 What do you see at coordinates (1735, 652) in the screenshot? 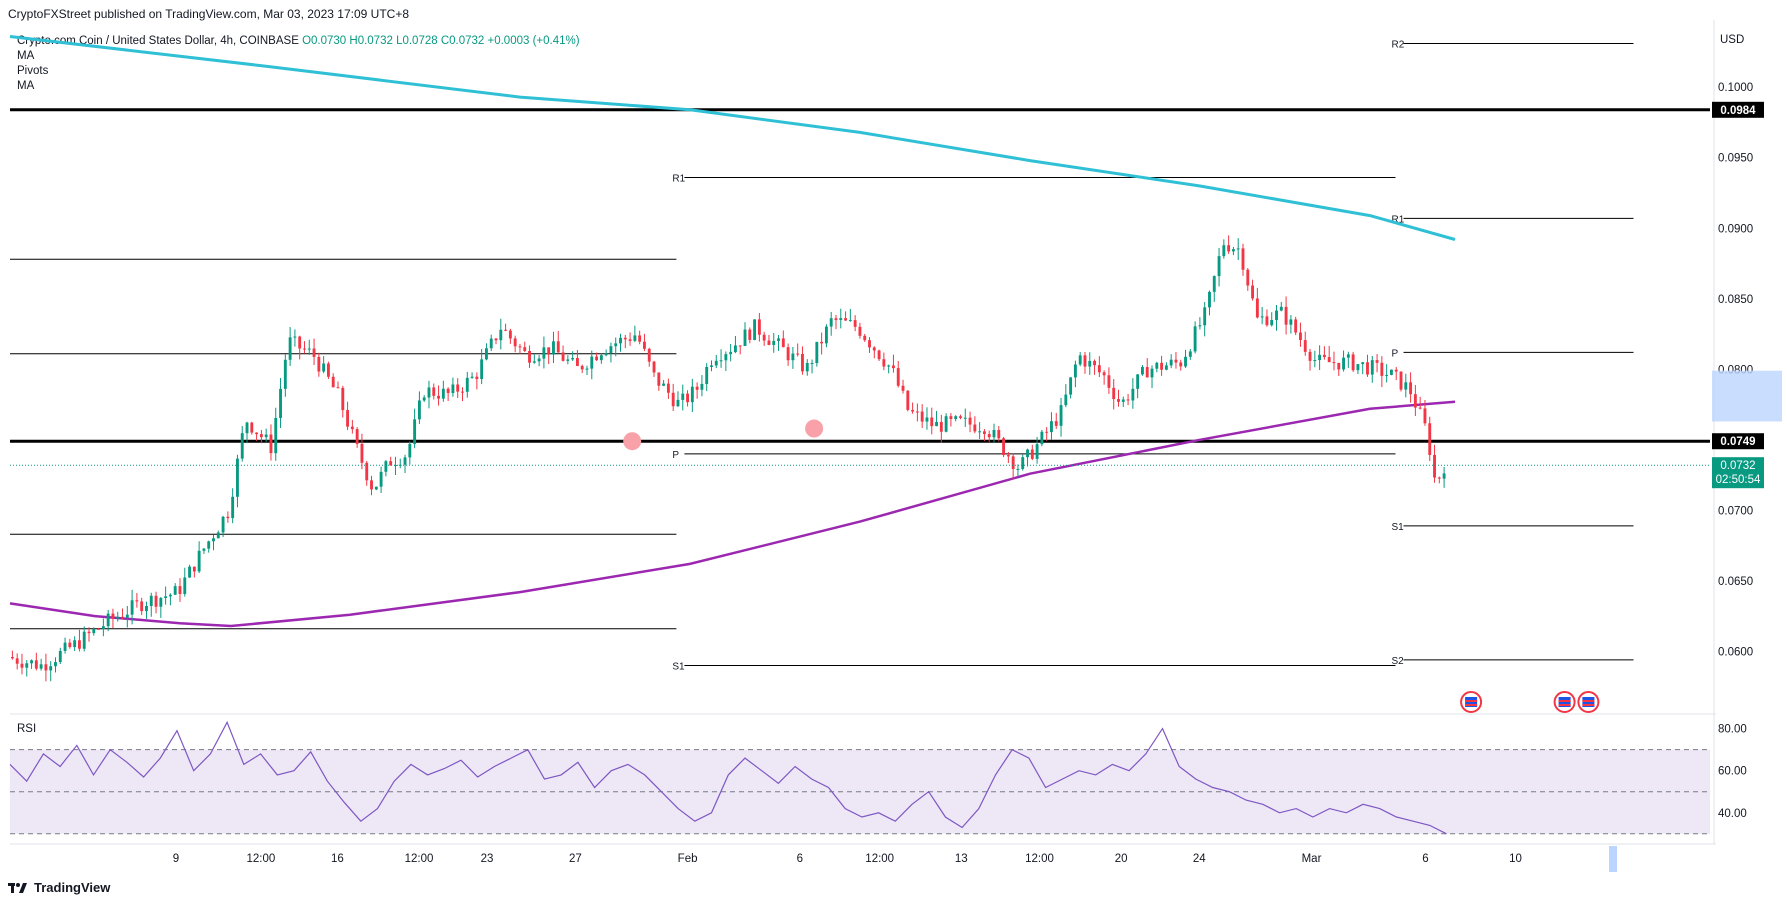
I see `price-tick-label-8: 0.0600` at bounding box center [1735, 652].